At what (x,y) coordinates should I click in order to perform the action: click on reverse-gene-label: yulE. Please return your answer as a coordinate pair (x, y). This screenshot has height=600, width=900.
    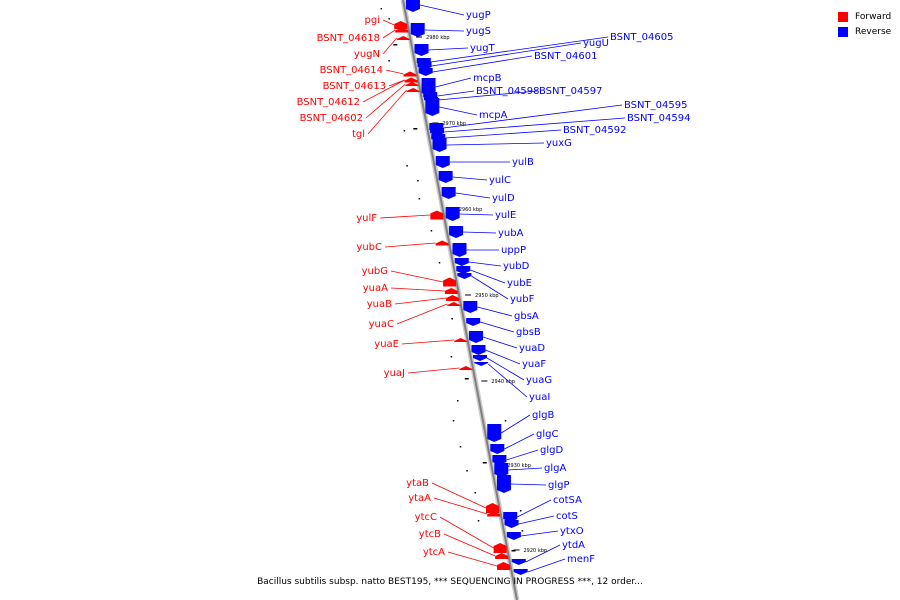
    Looking at the image, I should click on (505, 215).